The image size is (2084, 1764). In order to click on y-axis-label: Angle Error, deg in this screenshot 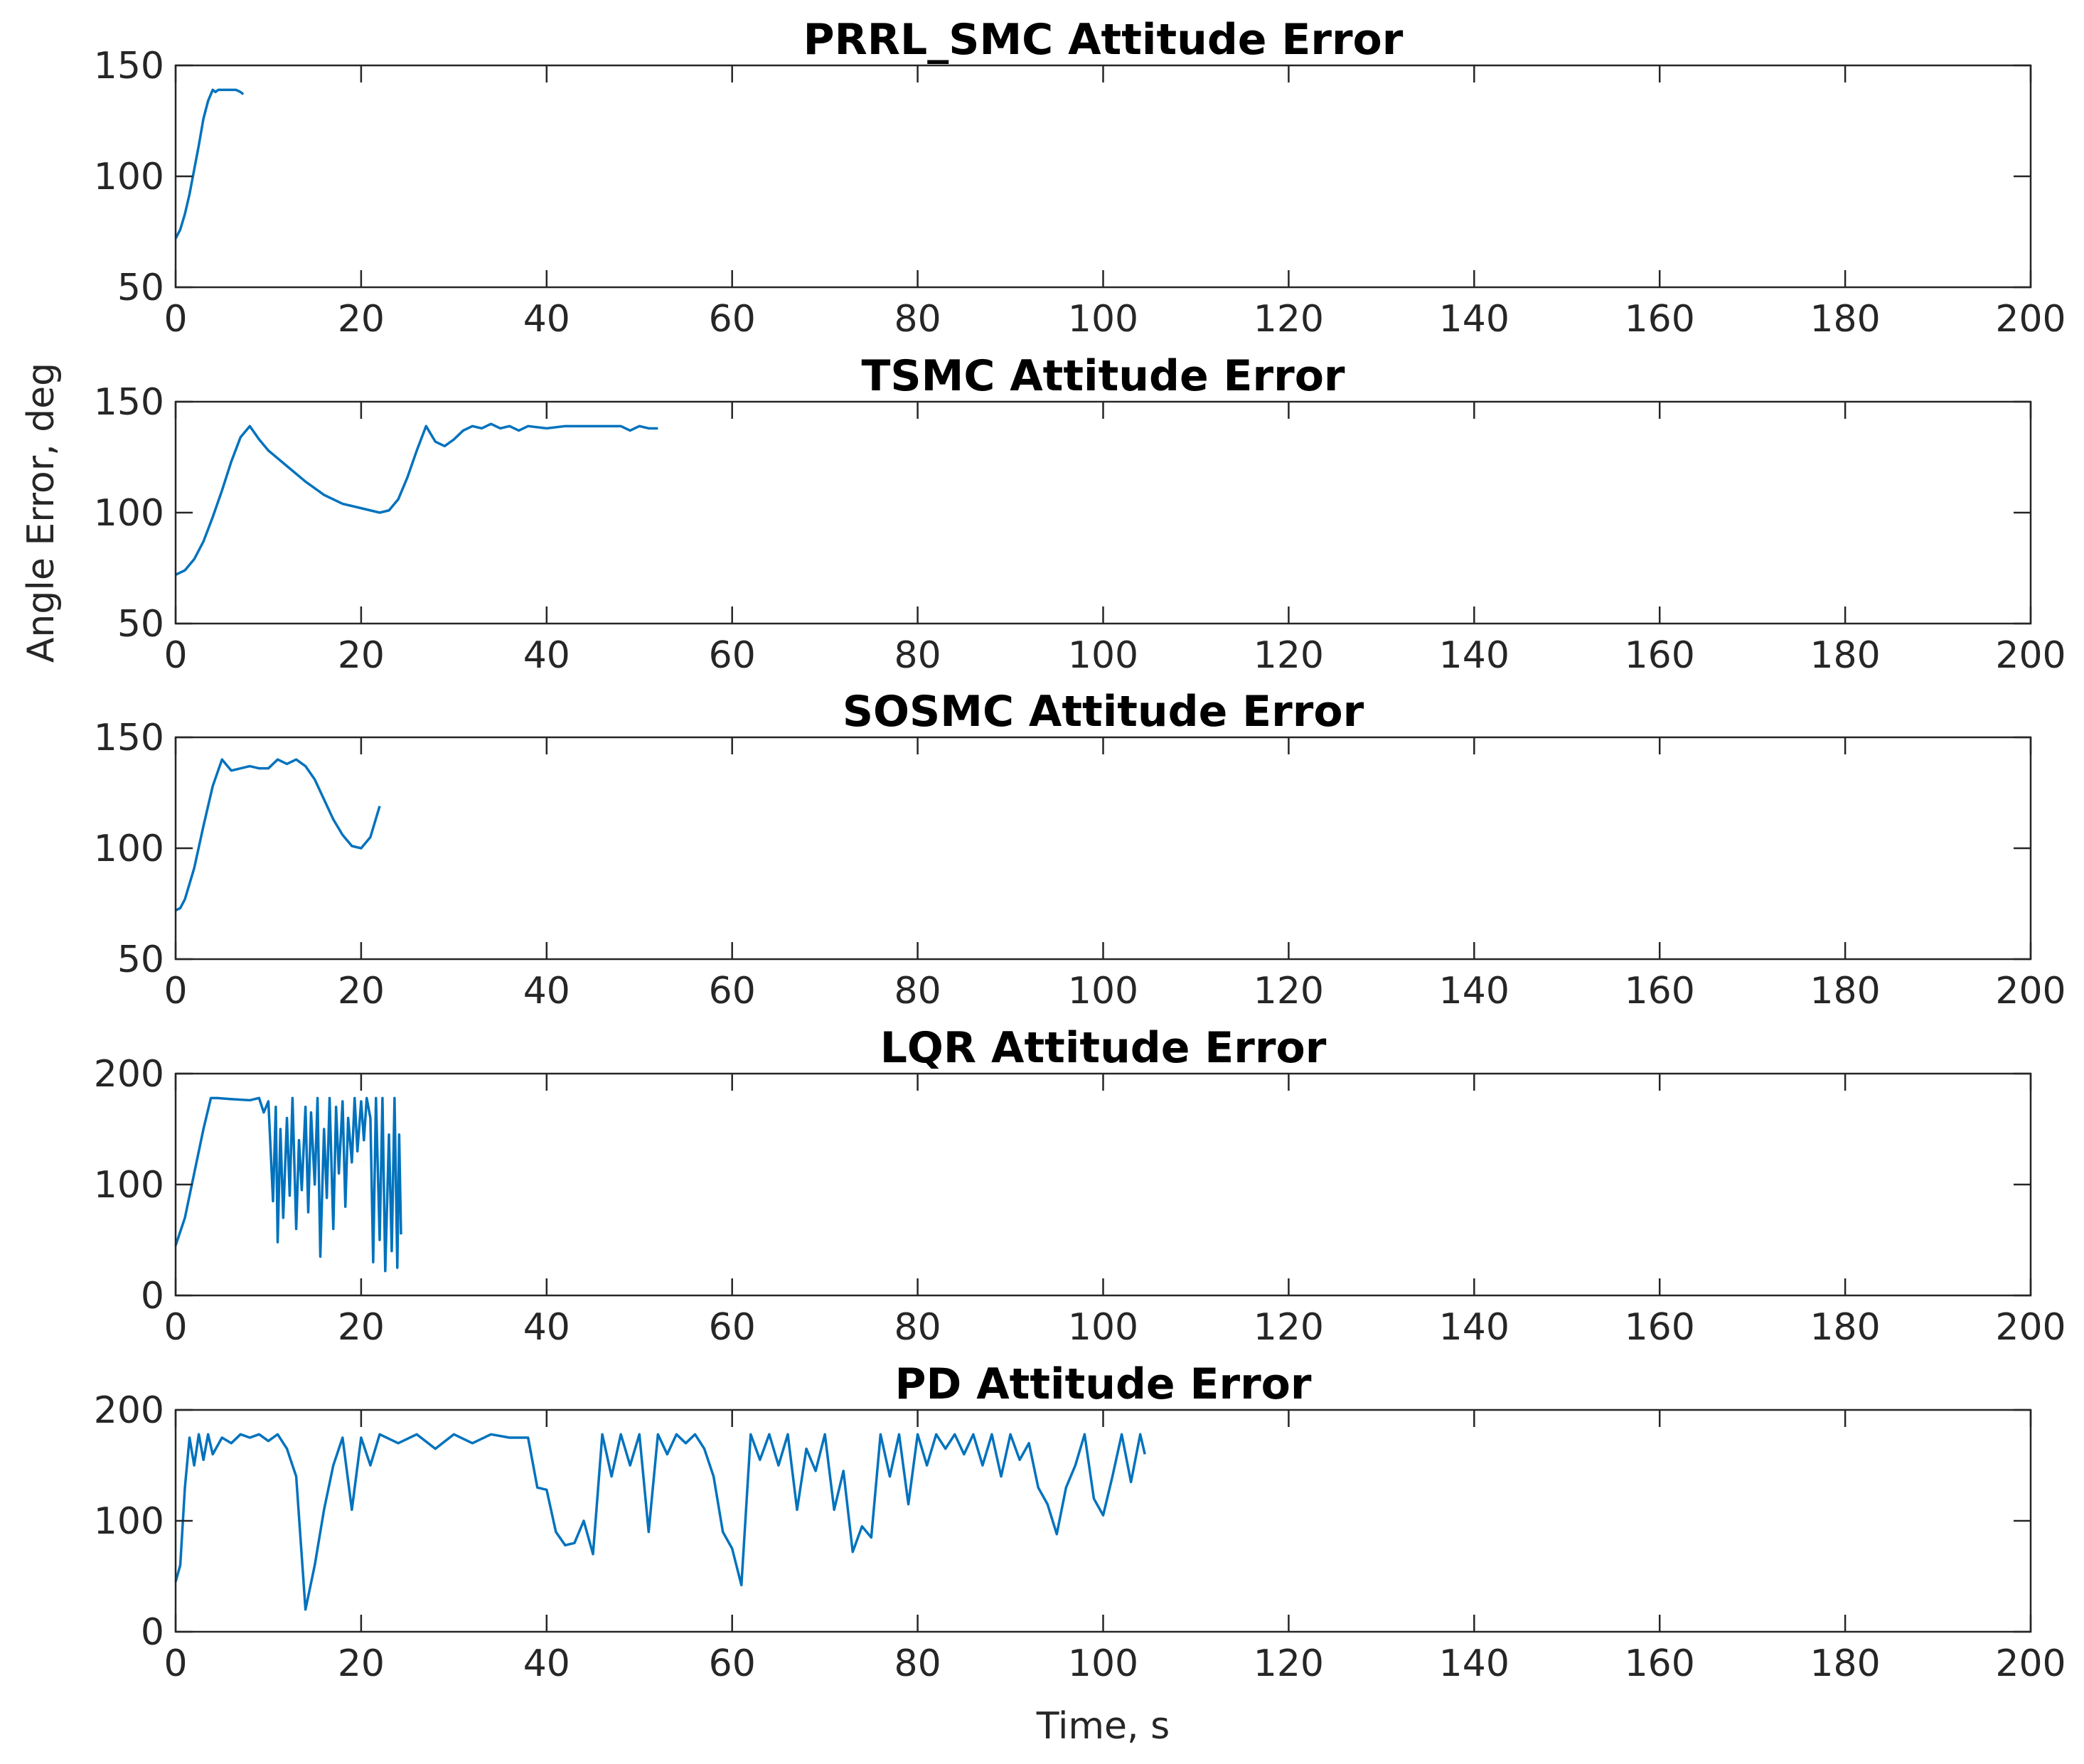, I will do `click(41, 513)`.